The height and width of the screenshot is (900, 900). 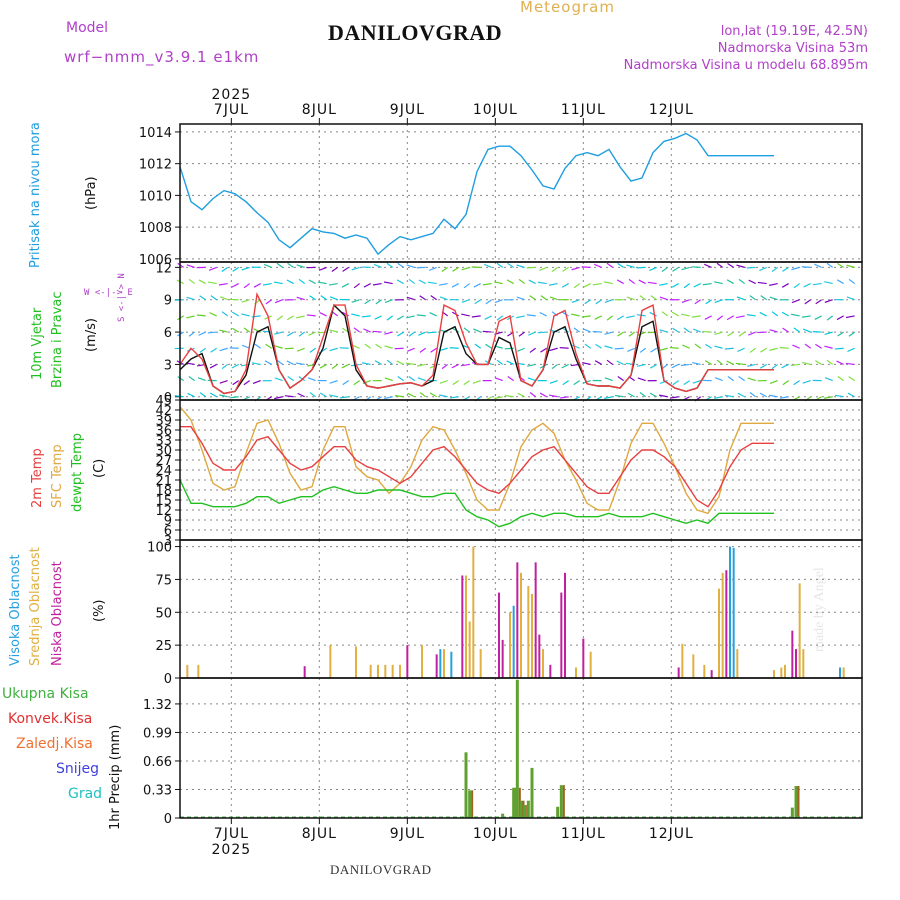 I want to click on chart-subtitle: Meteogram, so click(x=567, y=8).